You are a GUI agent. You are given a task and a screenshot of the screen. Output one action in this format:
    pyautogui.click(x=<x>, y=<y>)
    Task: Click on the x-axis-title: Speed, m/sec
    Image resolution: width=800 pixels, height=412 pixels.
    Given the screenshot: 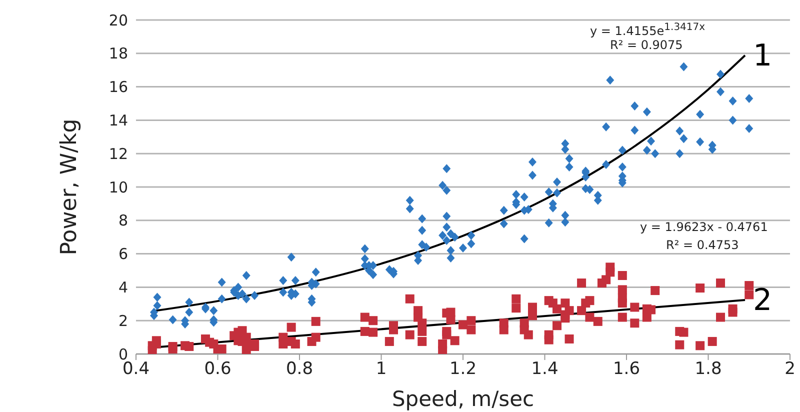 What is the action you would take?
    pyautogui.click(x=463, y=399)
    